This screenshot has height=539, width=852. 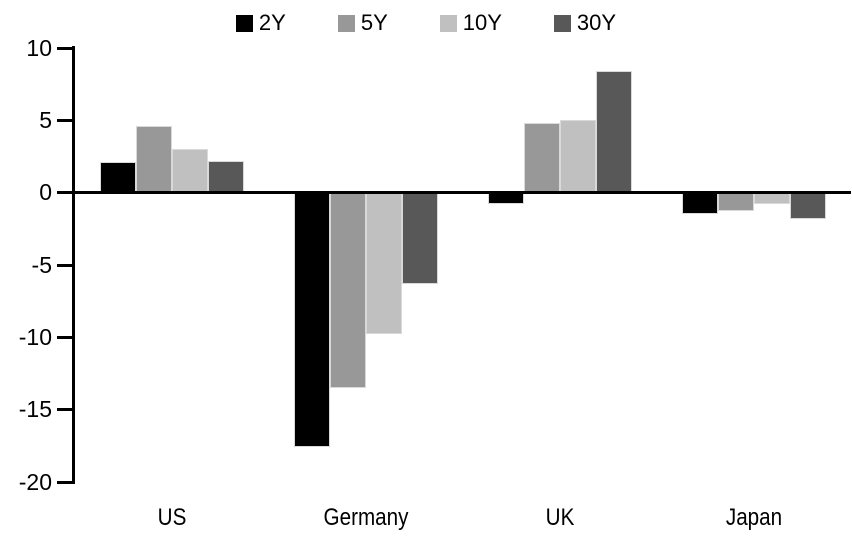 What do you see at coordinates (35, 409) in the screenshot?
I see `y-axis-tick-label: -15` at bounding box center [35, 409].